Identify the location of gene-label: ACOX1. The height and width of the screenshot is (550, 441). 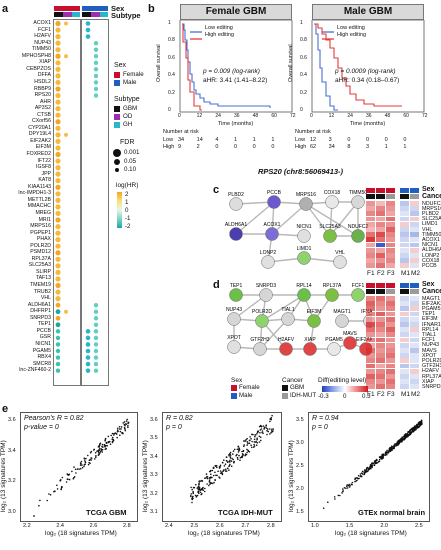
(42, 23).